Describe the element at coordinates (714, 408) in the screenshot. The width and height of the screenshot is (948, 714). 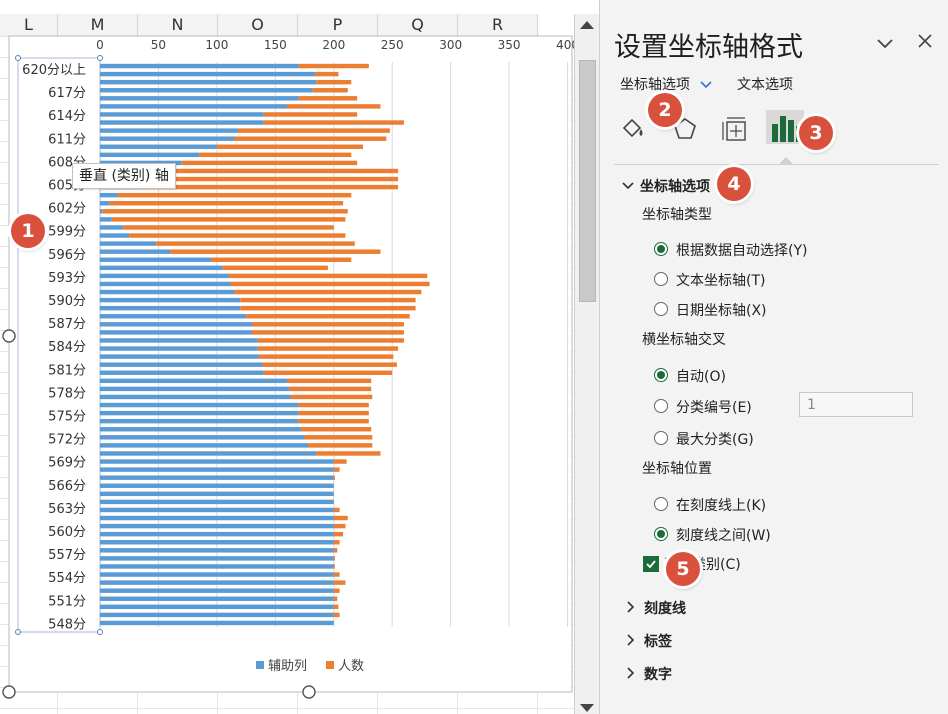
I see `radio-cross-category-number-label: 分类编号(E)` at that location.